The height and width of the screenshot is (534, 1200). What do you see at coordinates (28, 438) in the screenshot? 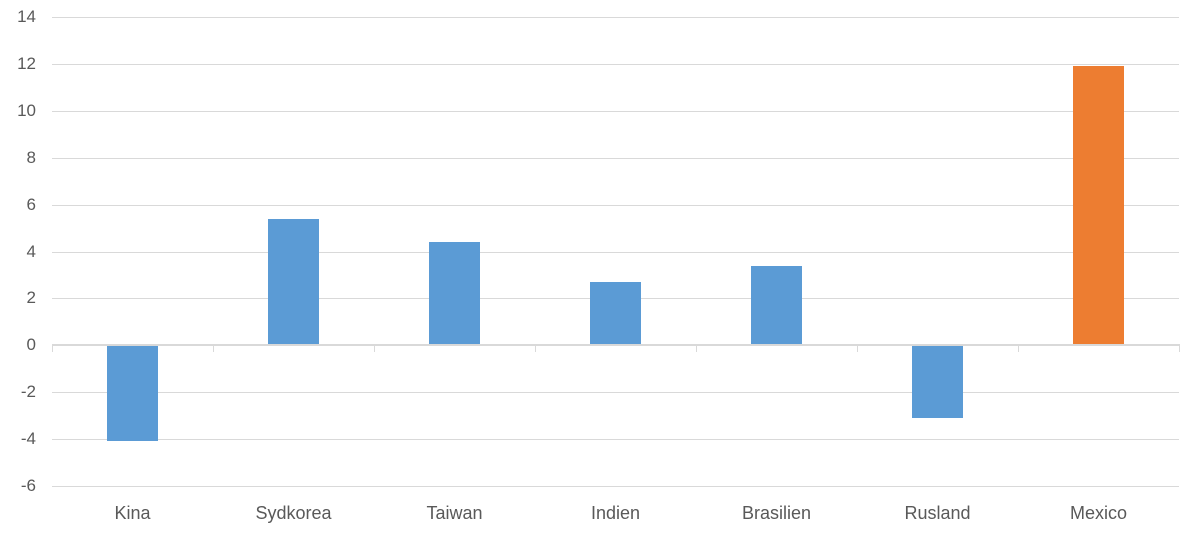
I see `y-tick-label--4: -4` at bounding box center [28, 438].